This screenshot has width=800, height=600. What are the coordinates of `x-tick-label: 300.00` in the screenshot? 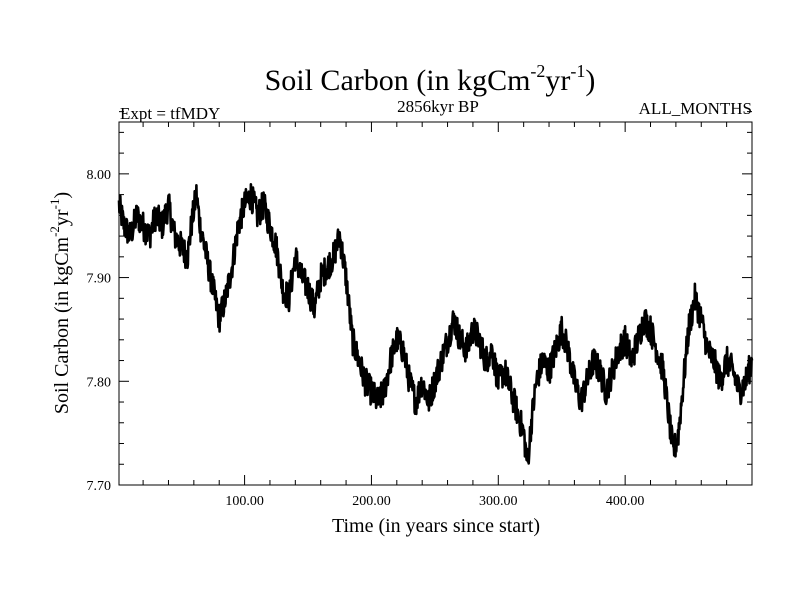 It's located at (498, 501).